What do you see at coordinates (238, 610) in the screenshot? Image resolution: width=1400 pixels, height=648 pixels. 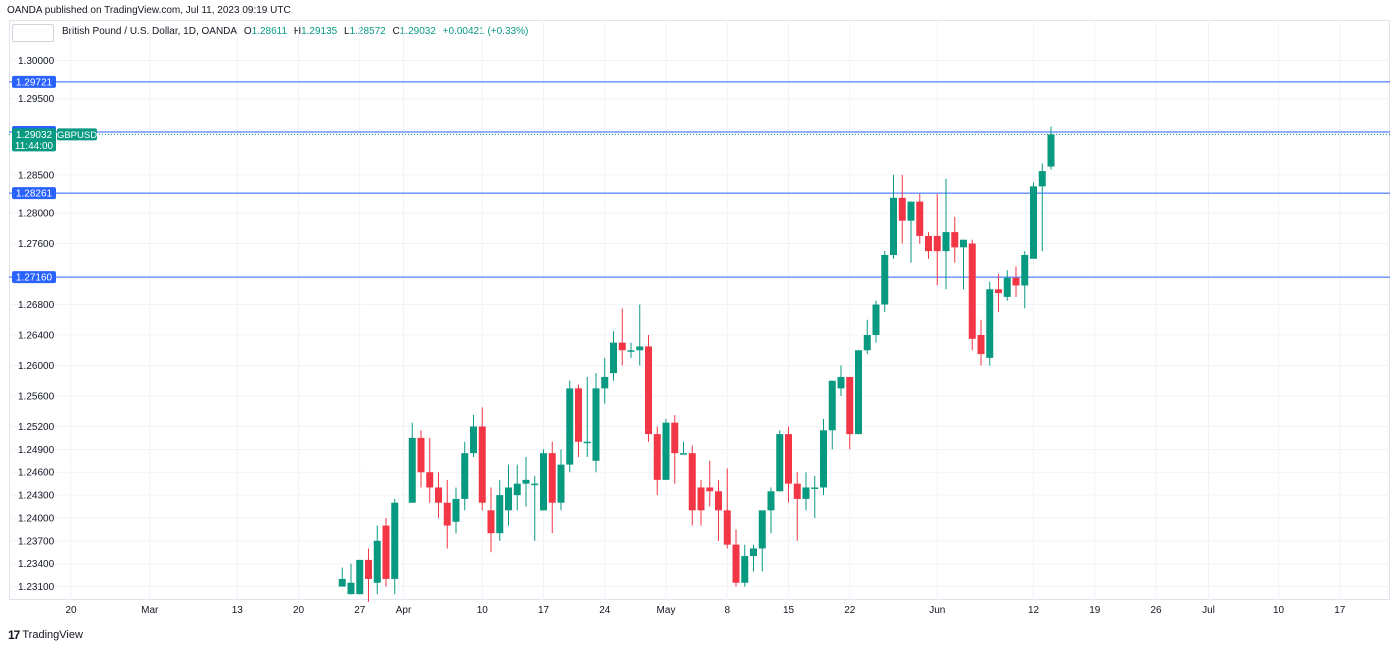 I see `x-tick-label: 13` at bounding box center [238, 610].